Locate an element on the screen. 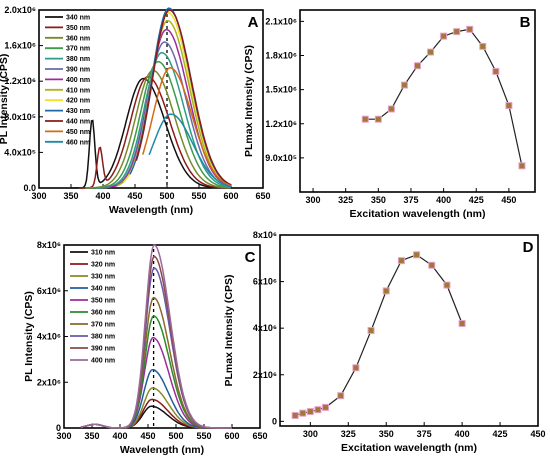 The height and width of the screenshot is (462, 550). tick-label: 2x10⁶ is located at coordinates (265, 375).